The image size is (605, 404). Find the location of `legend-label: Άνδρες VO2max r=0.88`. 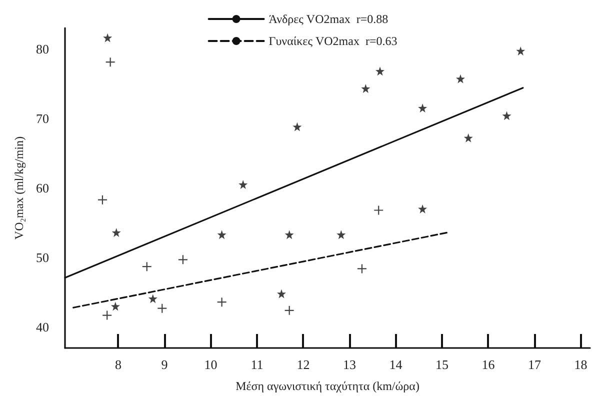

legend-label: Άνδρες VO2max r=0.88 is located at coordinates (328, 19).